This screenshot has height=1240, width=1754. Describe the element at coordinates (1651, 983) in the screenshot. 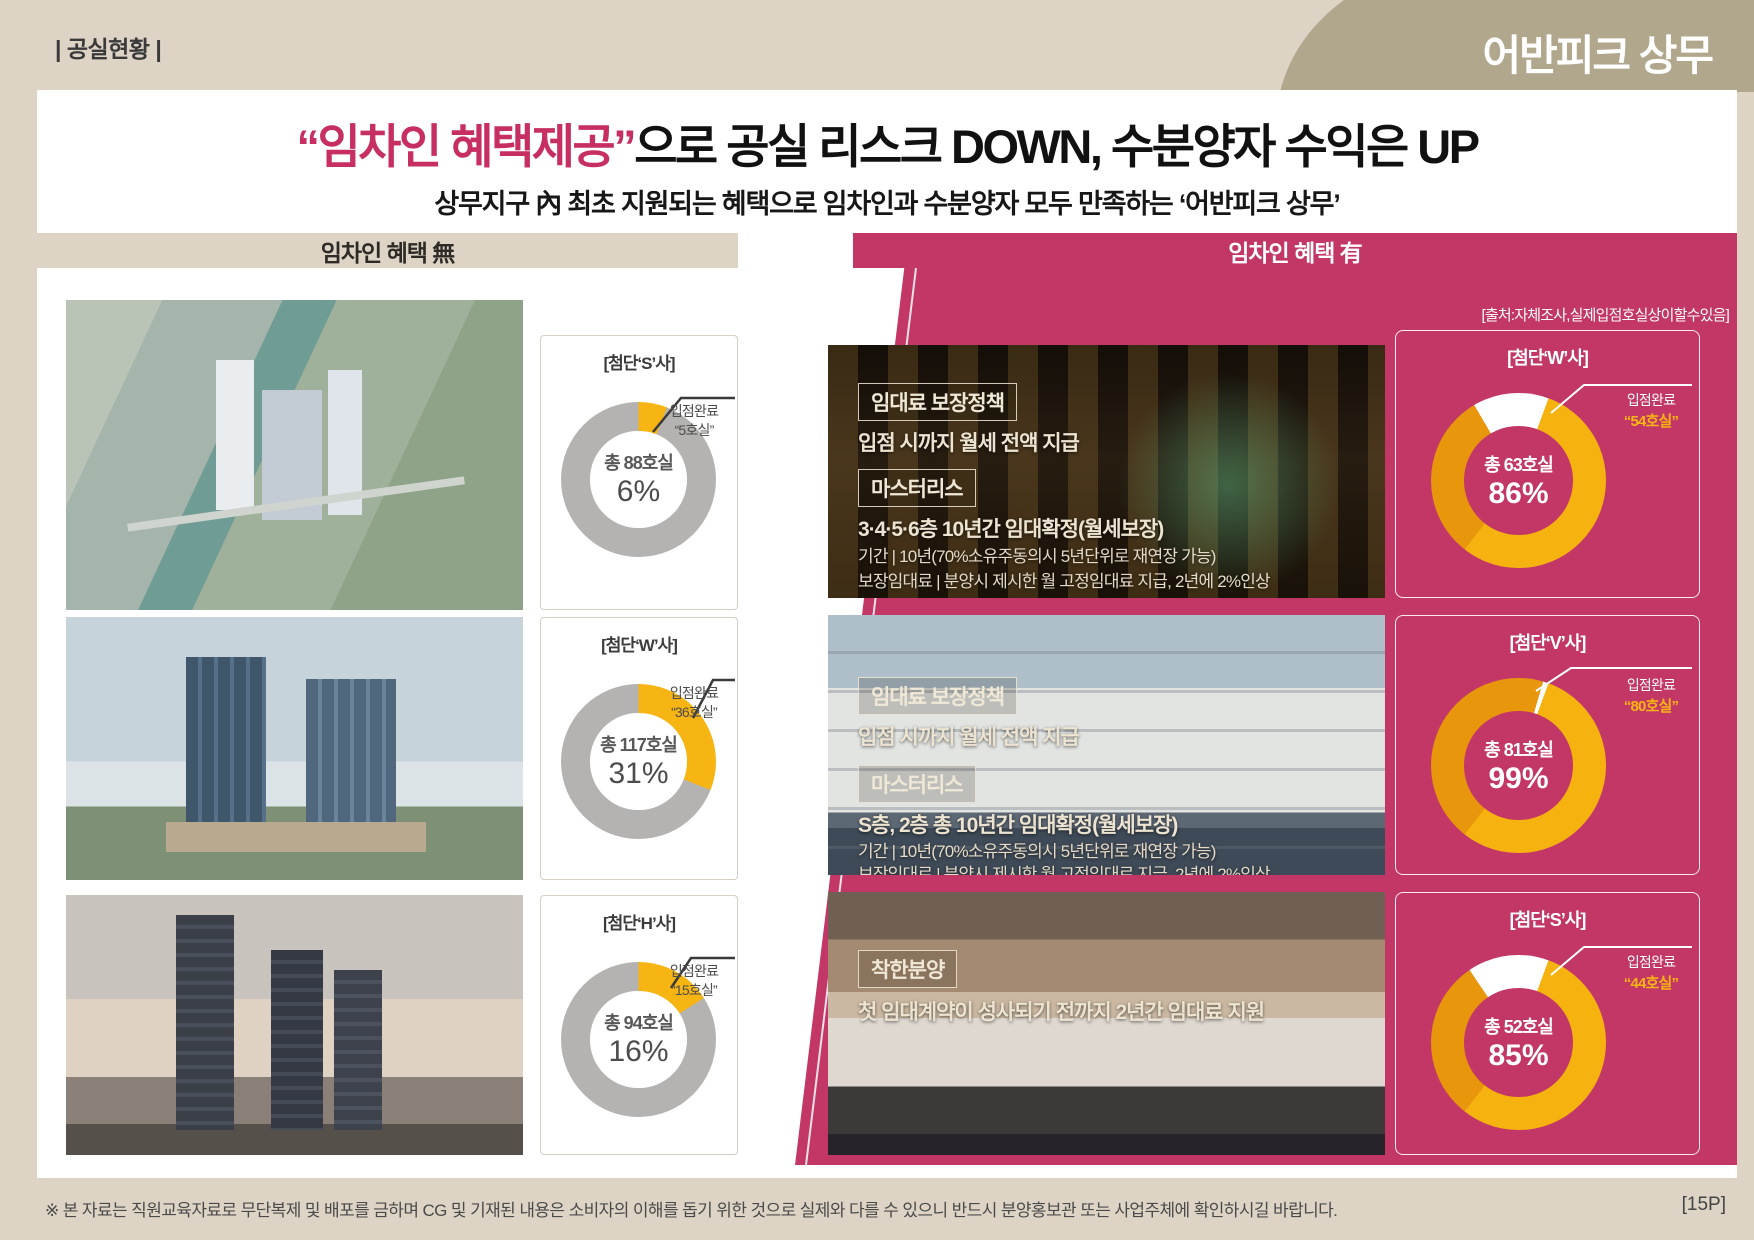

I see `callout-label-value: “44호실”` at that location.